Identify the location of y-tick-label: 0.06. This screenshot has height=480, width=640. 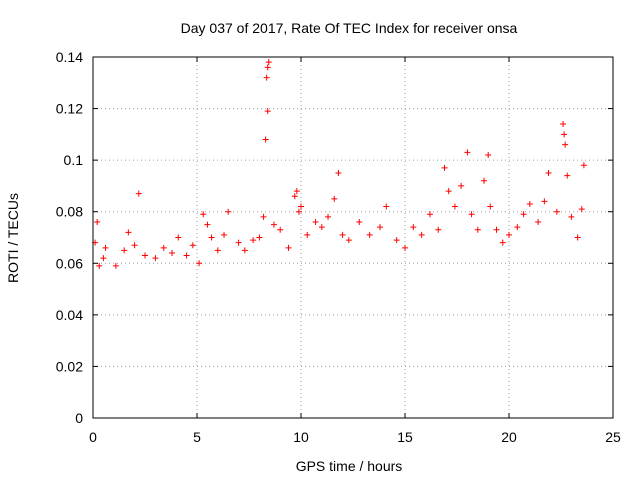
(69, 263).